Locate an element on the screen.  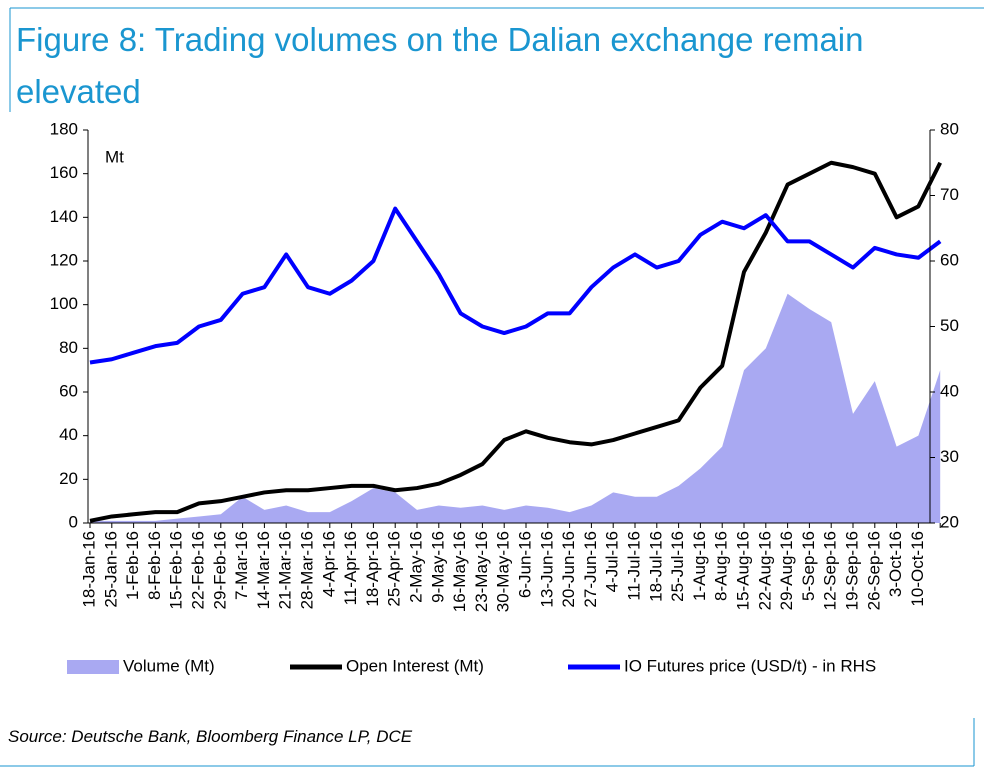
x-tick-label: 15-Aug-16 is located at coordinates (742, 570).